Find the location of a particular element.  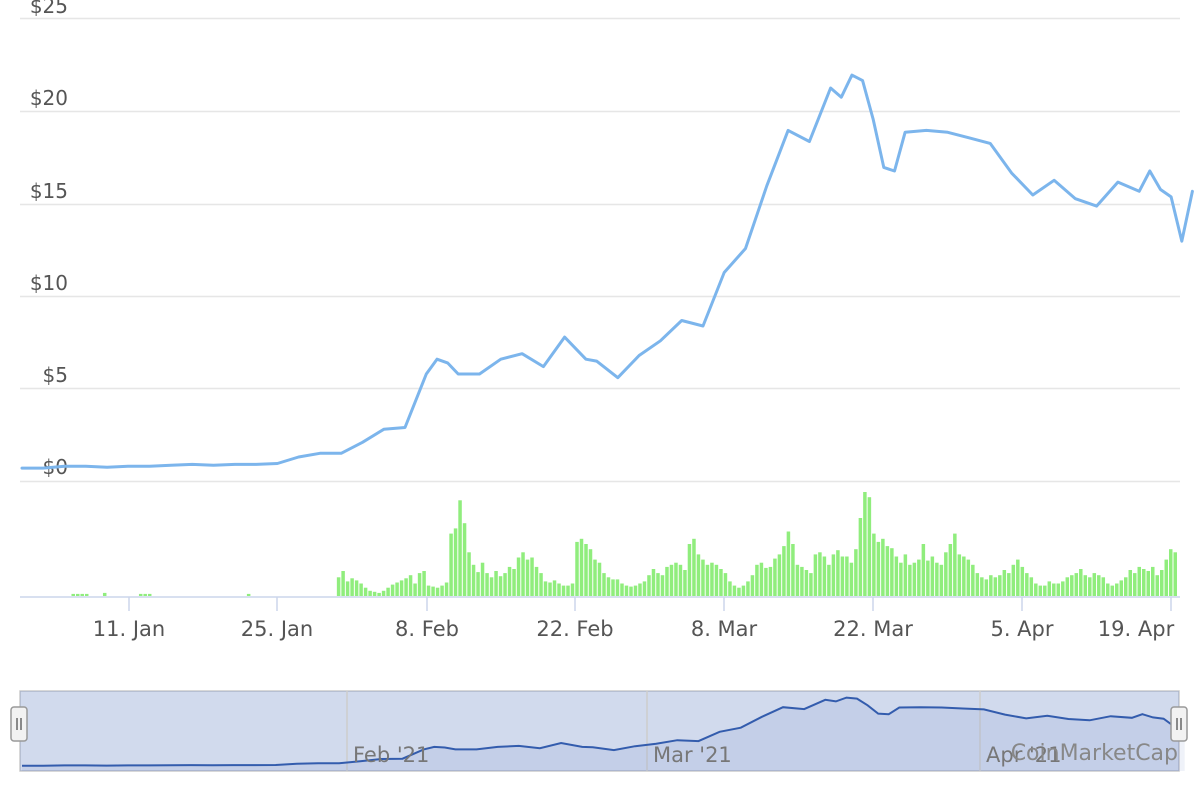

navigator-selected-range is located at coordinates (599, 731).